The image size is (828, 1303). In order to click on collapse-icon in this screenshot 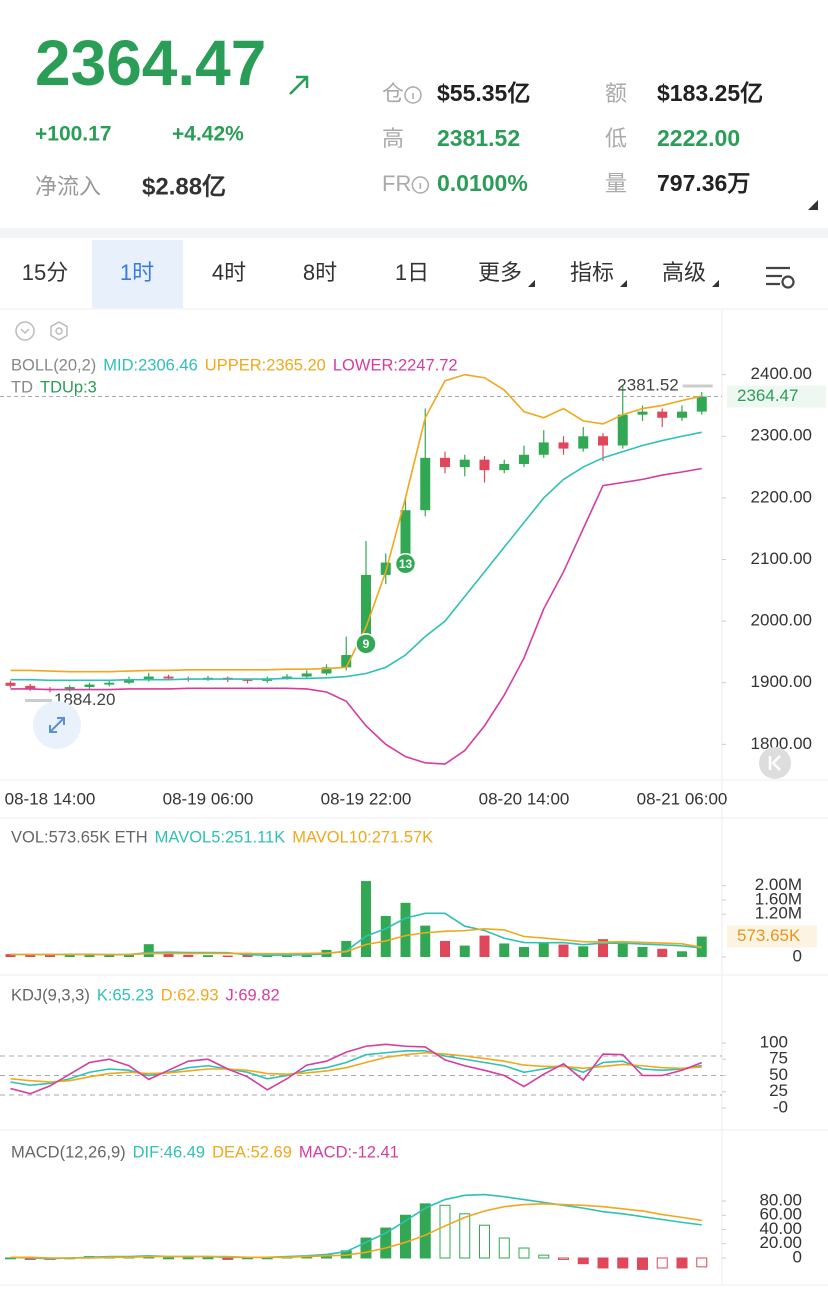, I will do `click(25, 331)`.